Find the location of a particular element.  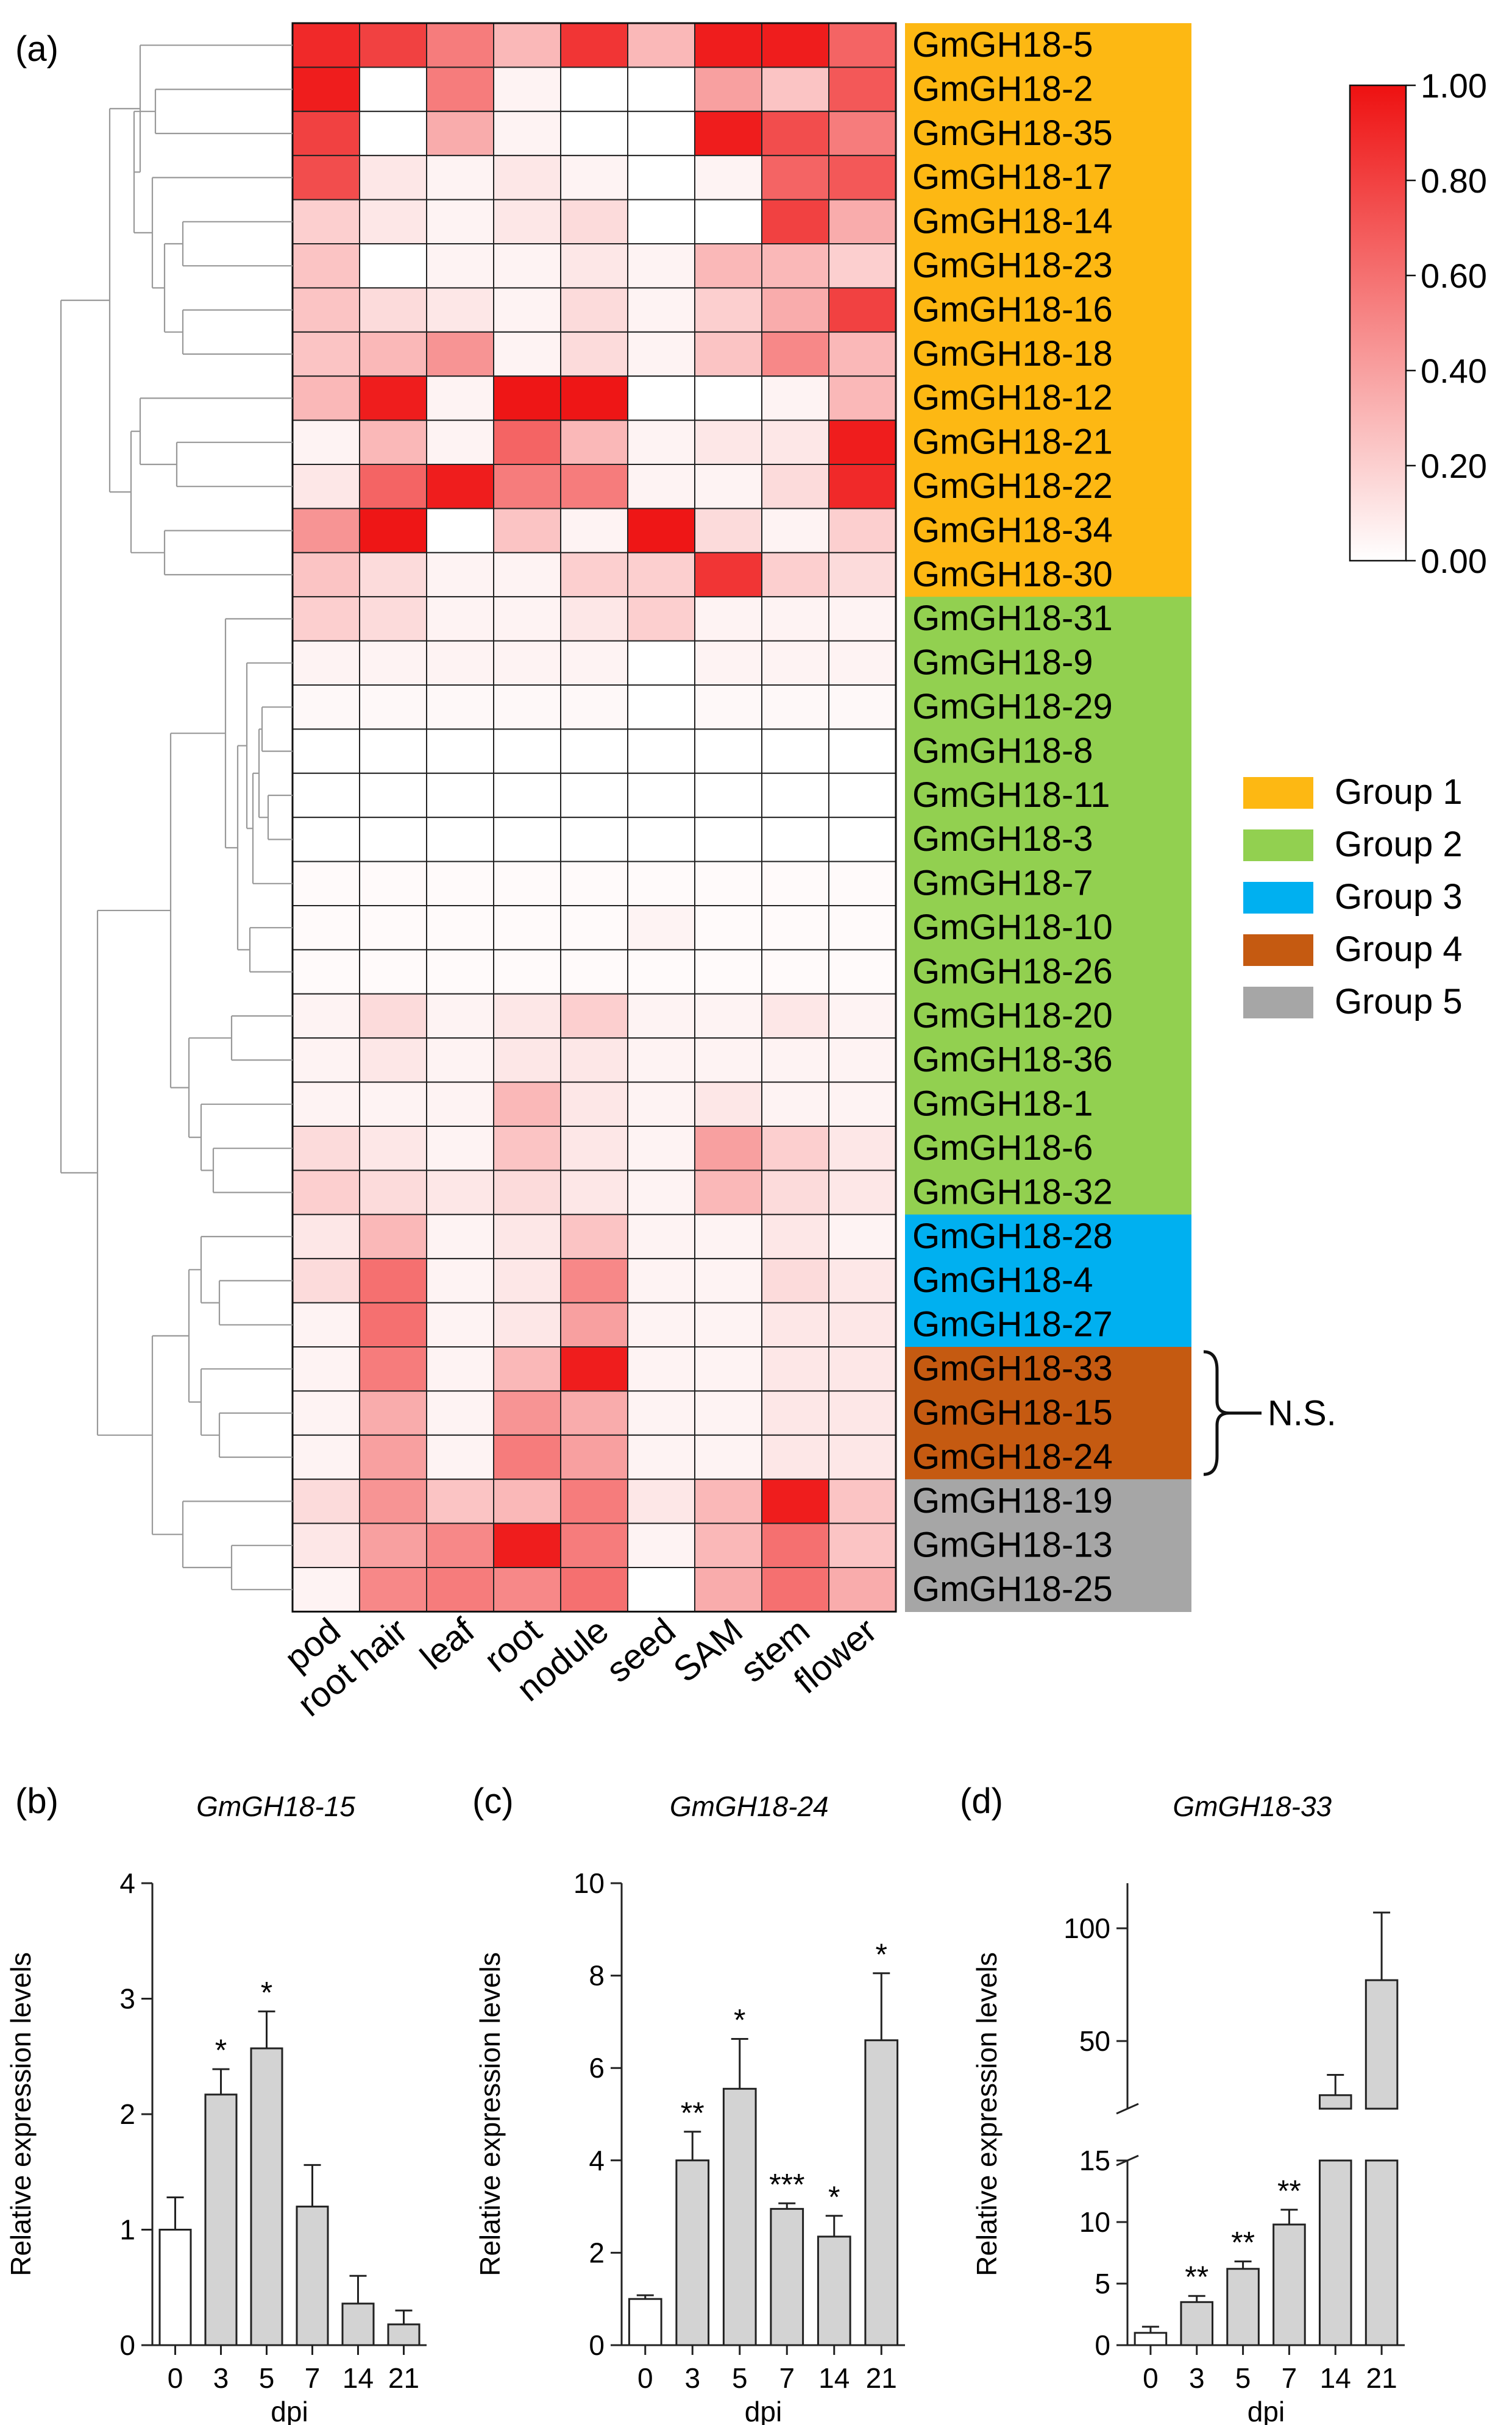

legend-label: Group 3 is located at coordinates (1399, 897).